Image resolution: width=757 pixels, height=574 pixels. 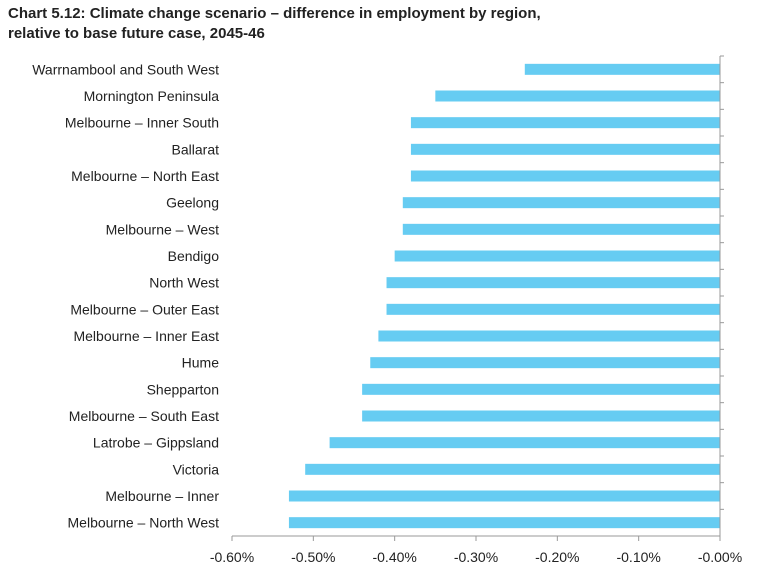 What do you see at coordinates (162, 229) in the screenshot?
I see `category-label: Melbourne – West` at bounding box center [162, 229].